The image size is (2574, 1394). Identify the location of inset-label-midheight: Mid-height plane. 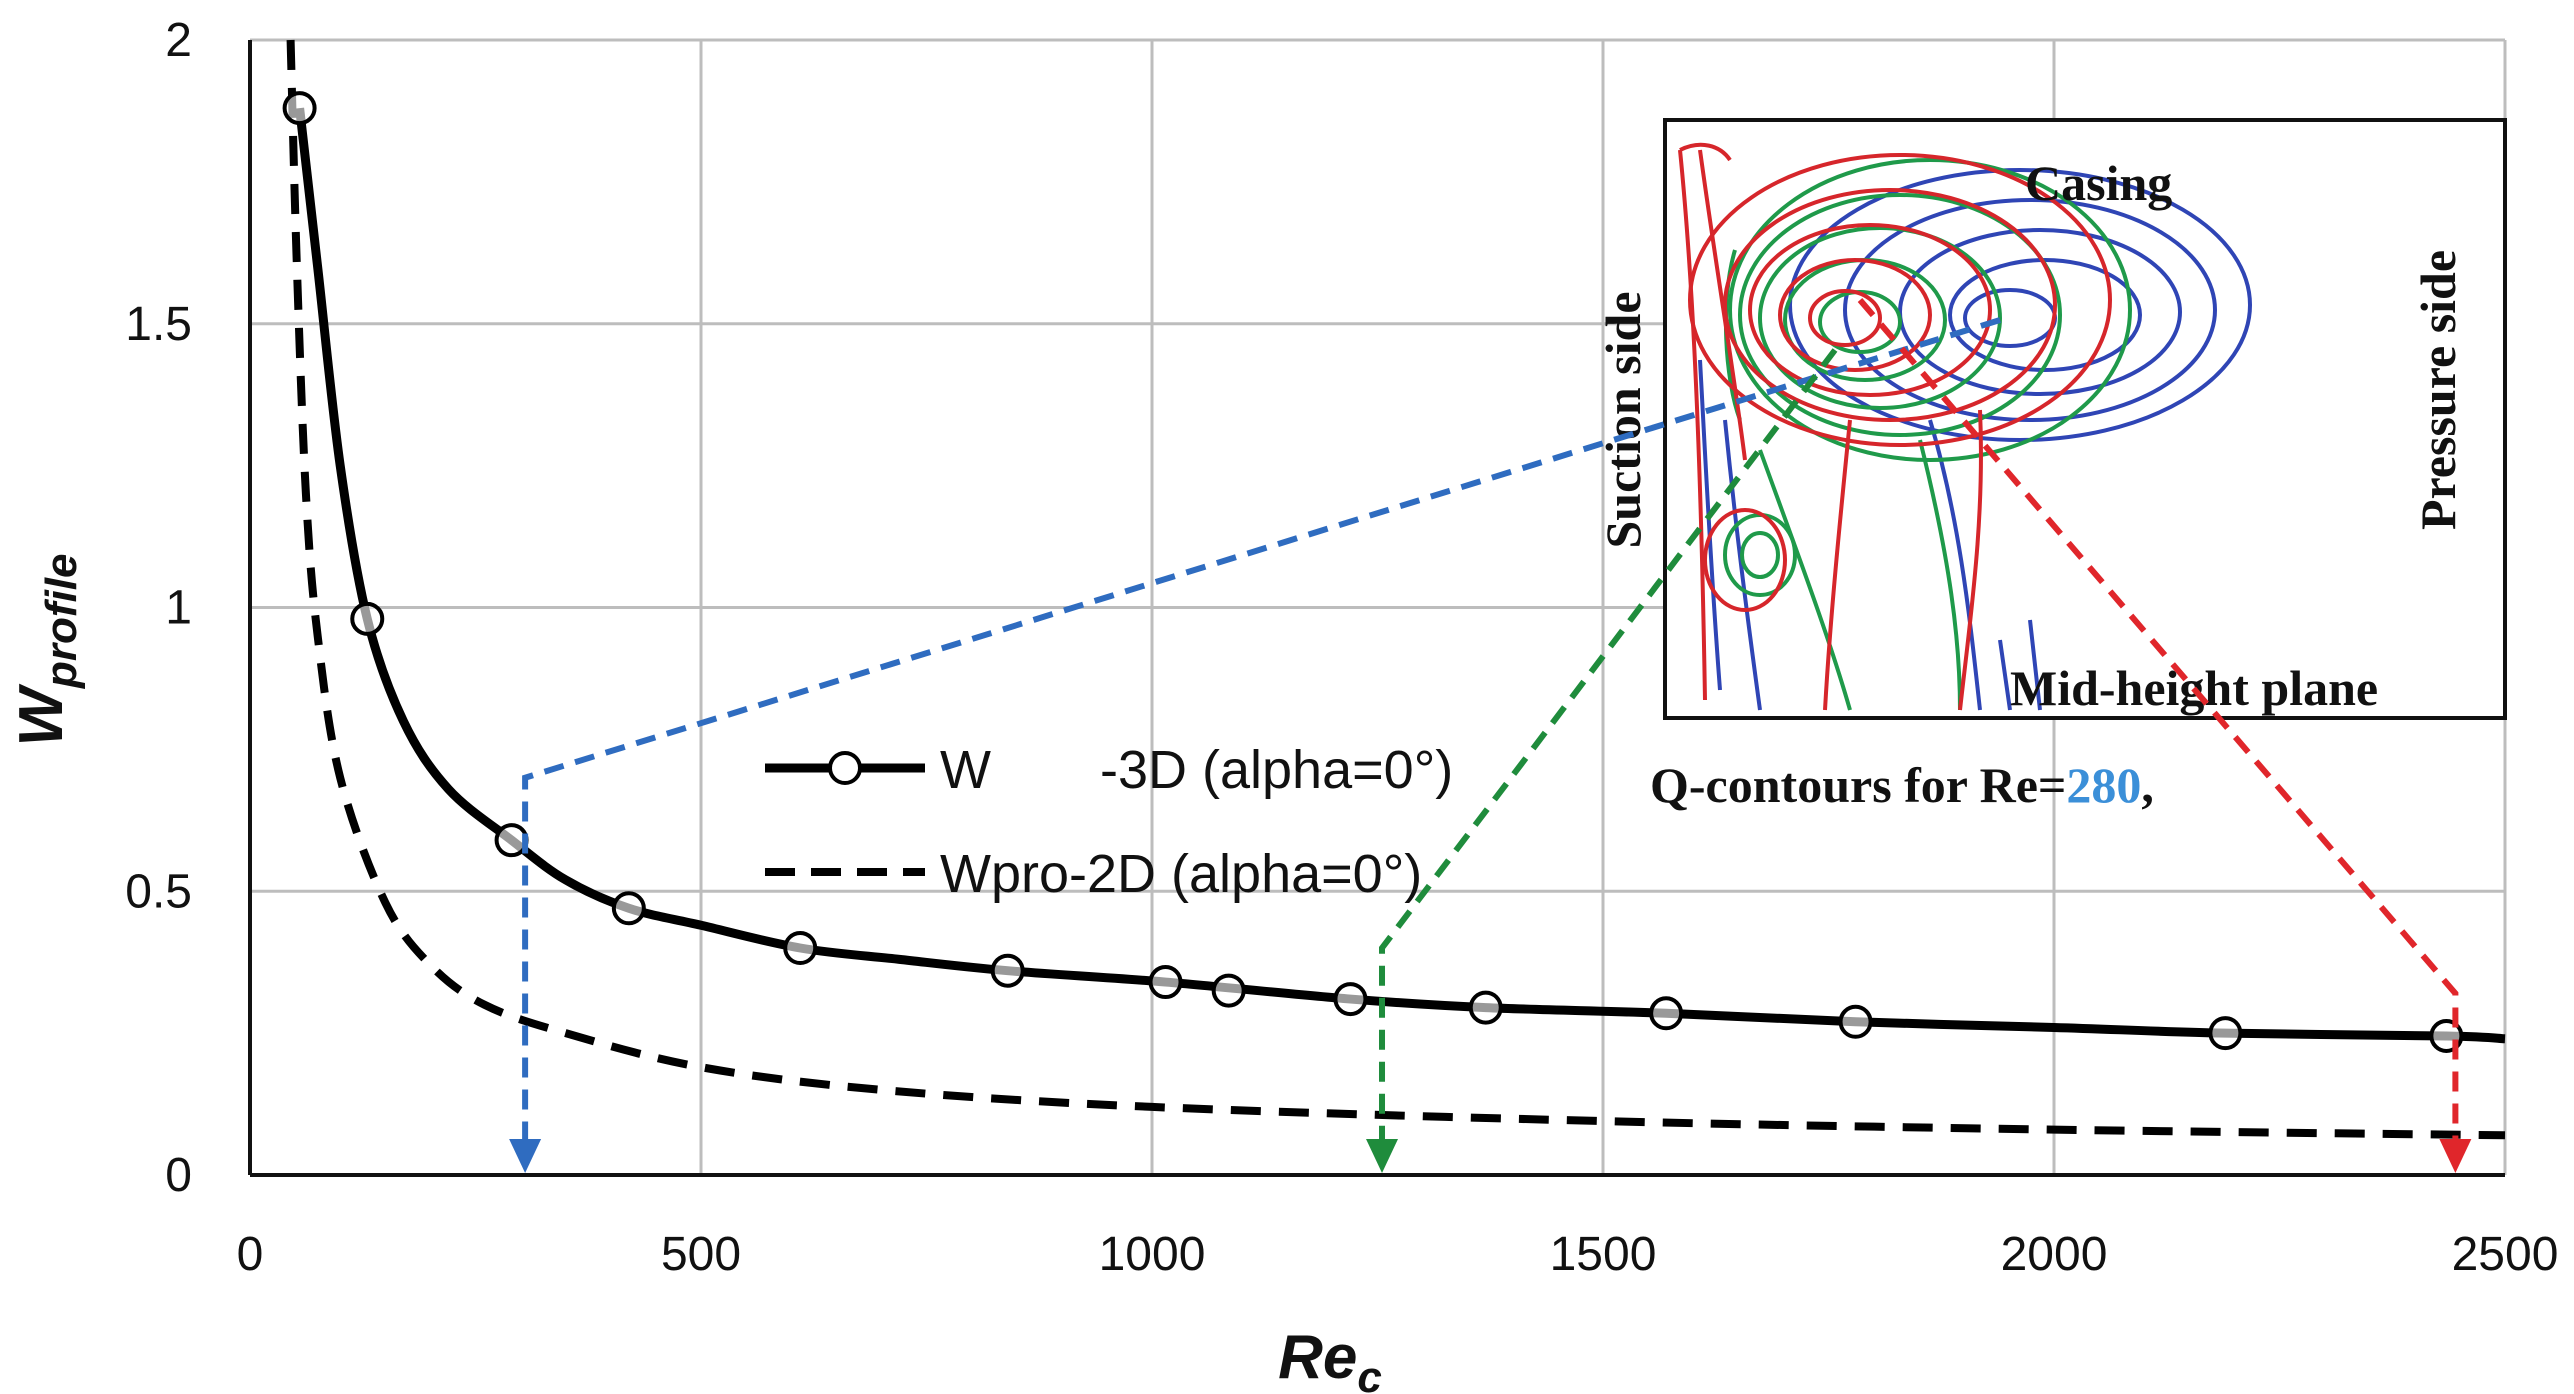
(2194, 688).